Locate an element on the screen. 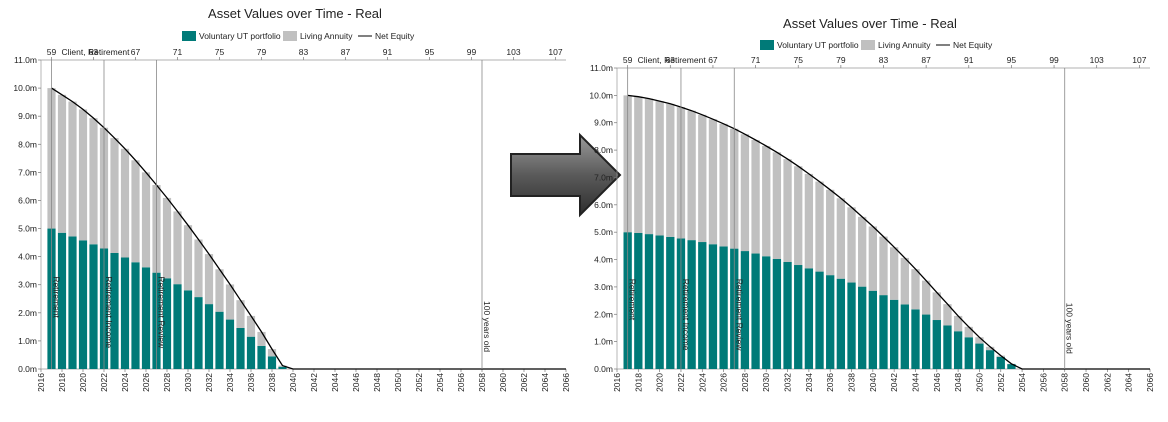 This screenshot has height=422, width=1168. age-tick-label: 87 is located at coordinates (926, 60).